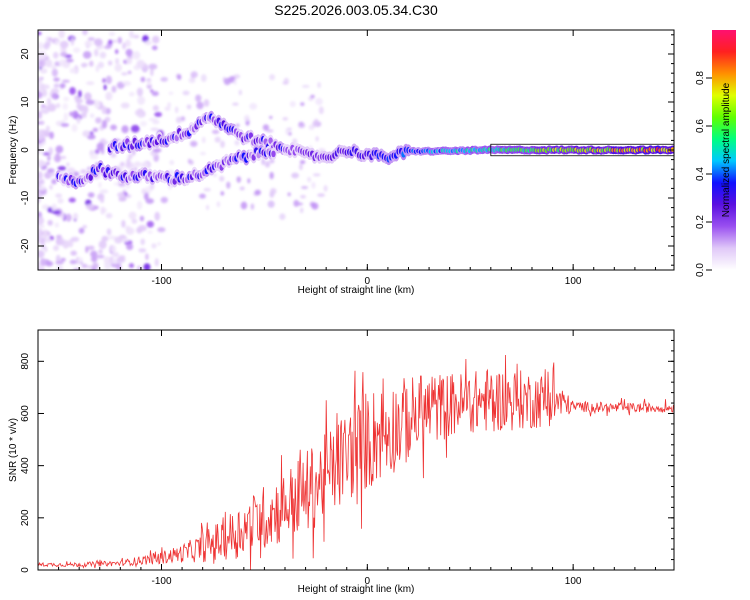  Describe the element at coordinates (703, 174) in the screenshot. I see `colorbar-ticks: 0.0 0.2 0.4 0.6 0.8` at that location.